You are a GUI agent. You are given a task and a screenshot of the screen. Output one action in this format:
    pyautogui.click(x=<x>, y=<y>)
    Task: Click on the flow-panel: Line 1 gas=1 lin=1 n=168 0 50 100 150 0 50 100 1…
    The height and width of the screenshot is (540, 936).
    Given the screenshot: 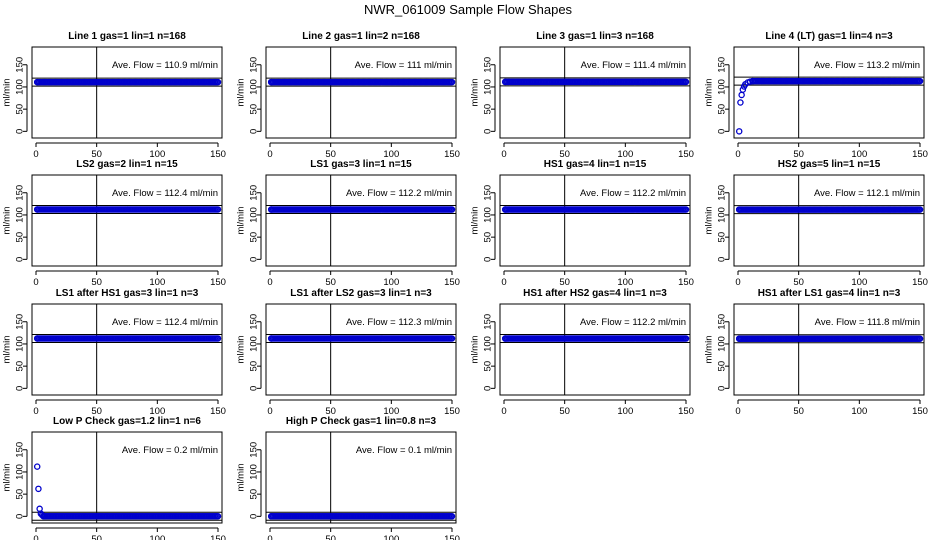 What is the action you would take?
    pyautogui.click(x=114, y=95)
    